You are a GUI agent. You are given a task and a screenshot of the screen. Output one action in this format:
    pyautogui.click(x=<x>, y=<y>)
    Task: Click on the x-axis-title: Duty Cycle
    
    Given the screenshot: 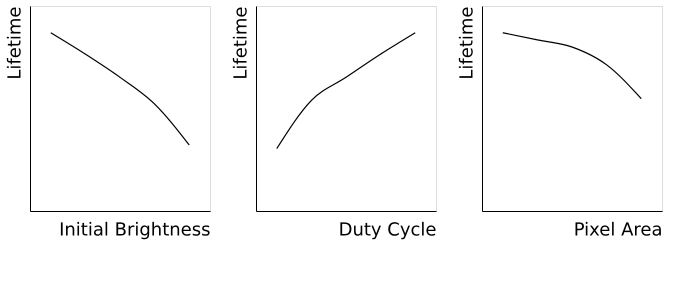 What is the action you would take?
    pyautogui.click(x=387, y=230)
    